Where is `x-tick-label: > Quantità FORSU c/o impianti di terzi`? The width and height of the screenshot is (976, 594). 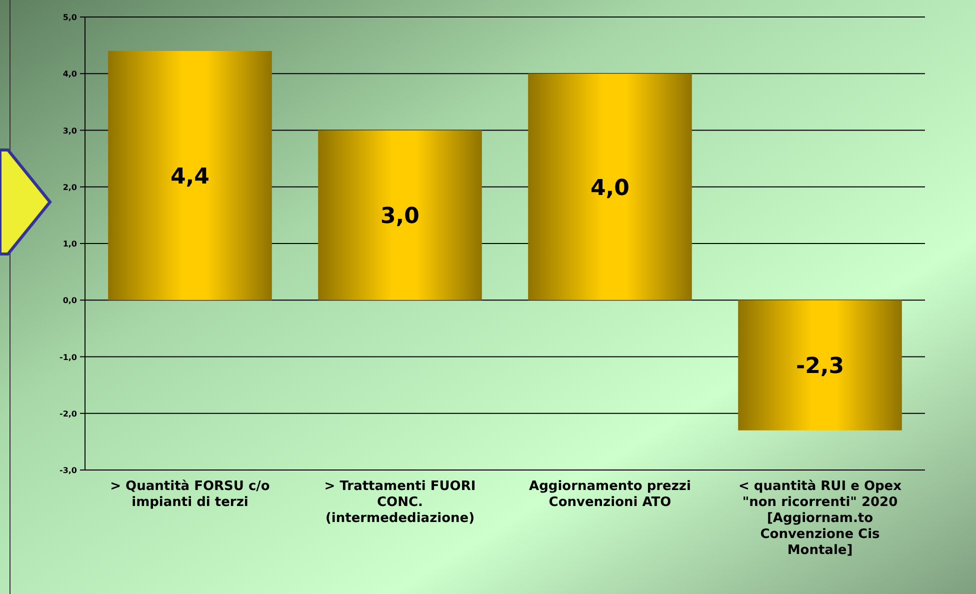
x-tick-label: > Quantità FORSU c/o impianti di terzi is located at coordinates (190, 494).